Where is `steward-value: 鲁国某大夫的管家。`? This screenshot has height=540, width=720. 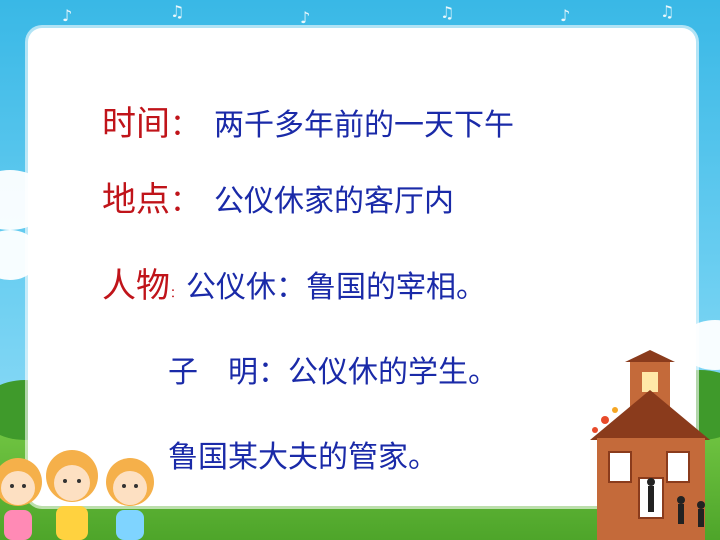 steward-value: 鲁国某大夫的管家。 is located at coordinates (303, 457).